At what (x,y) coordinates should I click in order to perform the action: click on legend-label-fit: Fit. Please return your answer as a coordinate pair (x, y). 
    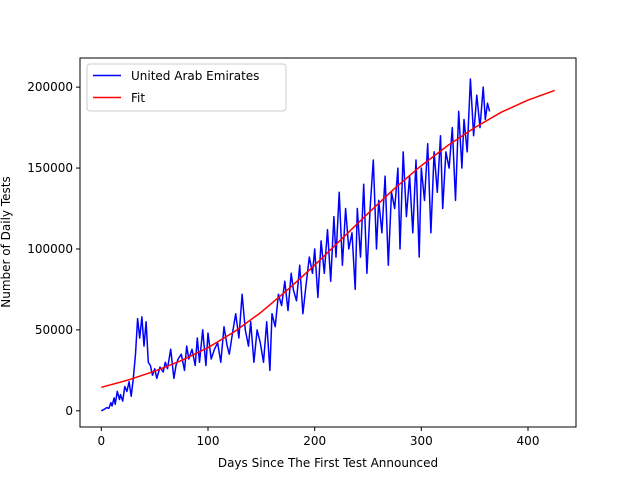
    Looking at the image, I should click on (138, 98).